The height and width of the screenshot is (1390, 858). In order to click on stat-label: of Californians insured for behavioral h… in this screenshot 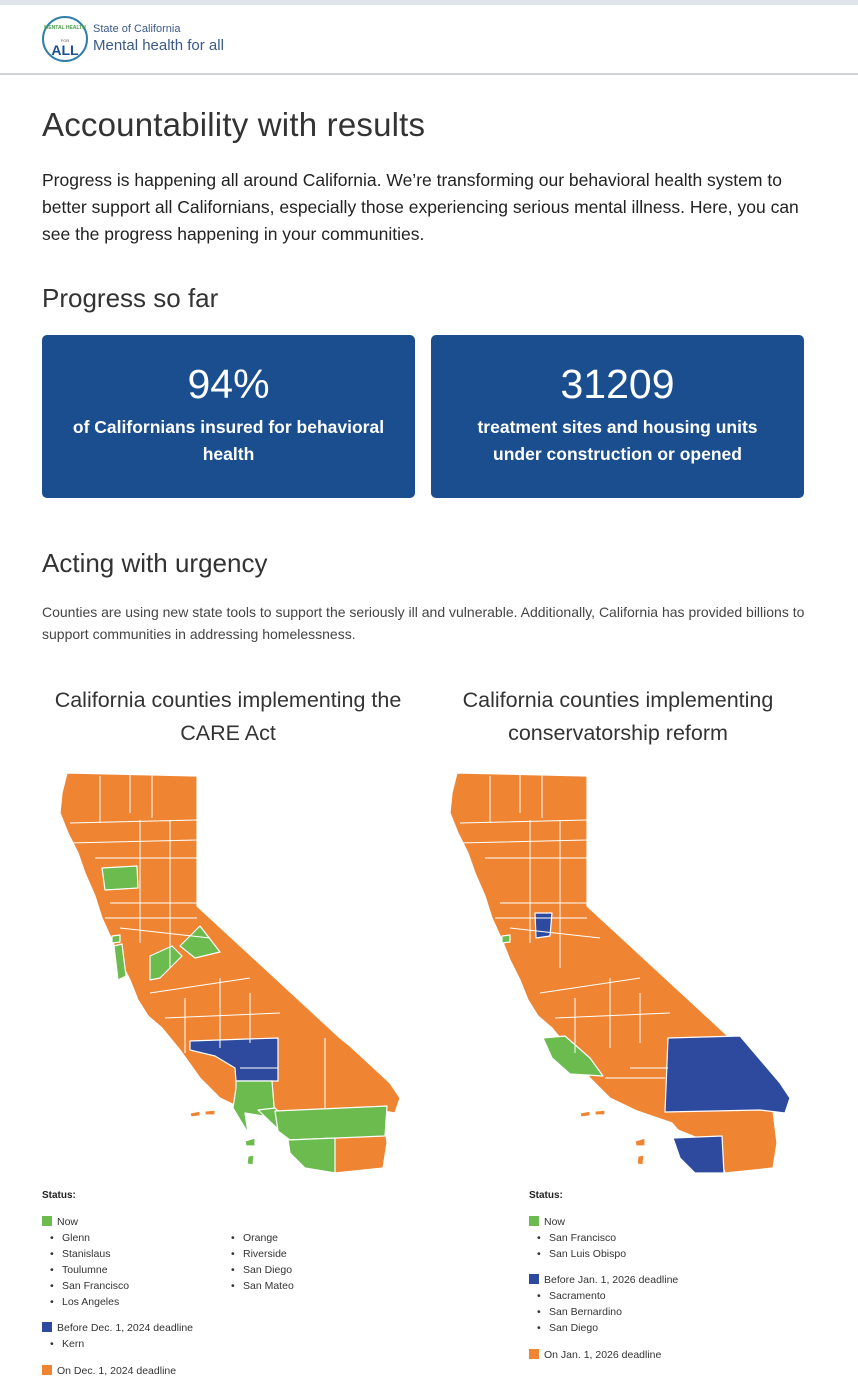, I will do `click(228, 440)`.